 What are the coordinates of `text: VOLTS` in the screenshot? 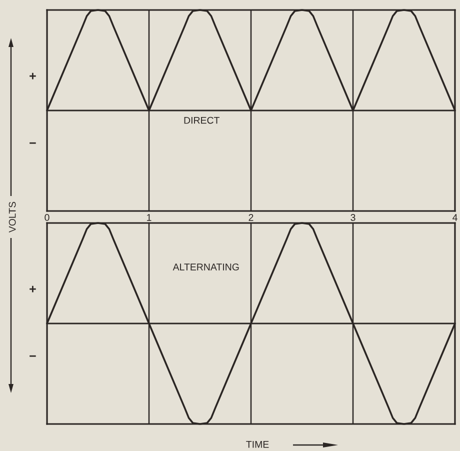 It's located at (12, 217).